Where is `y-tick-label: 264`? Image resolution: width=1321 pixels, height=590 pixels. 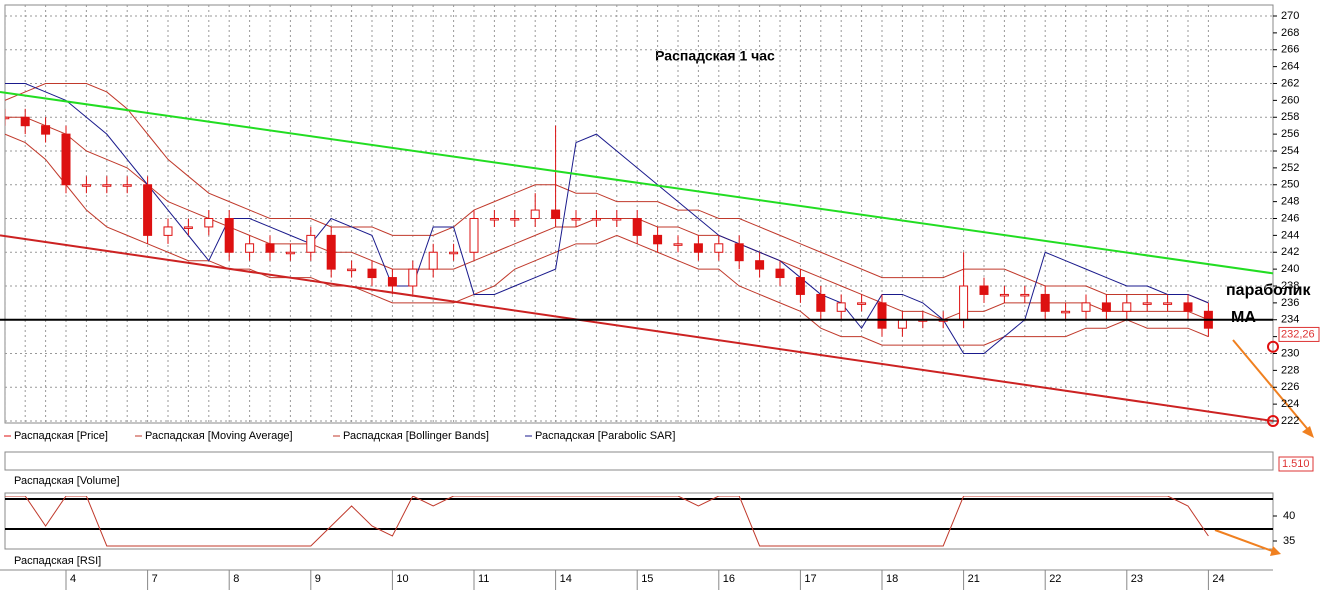
y-tick-label: 264 is located at coordinates (1290, 67).